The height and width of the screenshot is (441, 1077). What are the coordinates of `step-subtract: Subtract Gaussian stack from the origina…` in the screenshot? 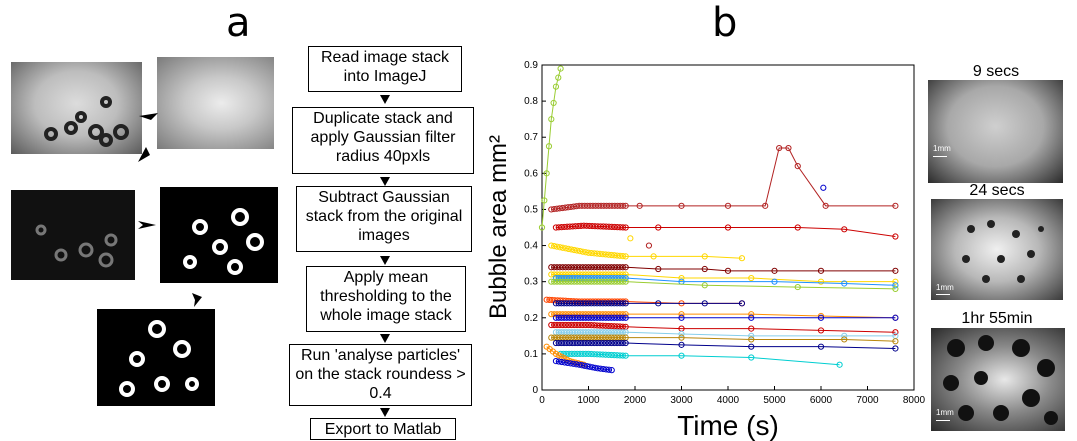 It's located at (384, 219).